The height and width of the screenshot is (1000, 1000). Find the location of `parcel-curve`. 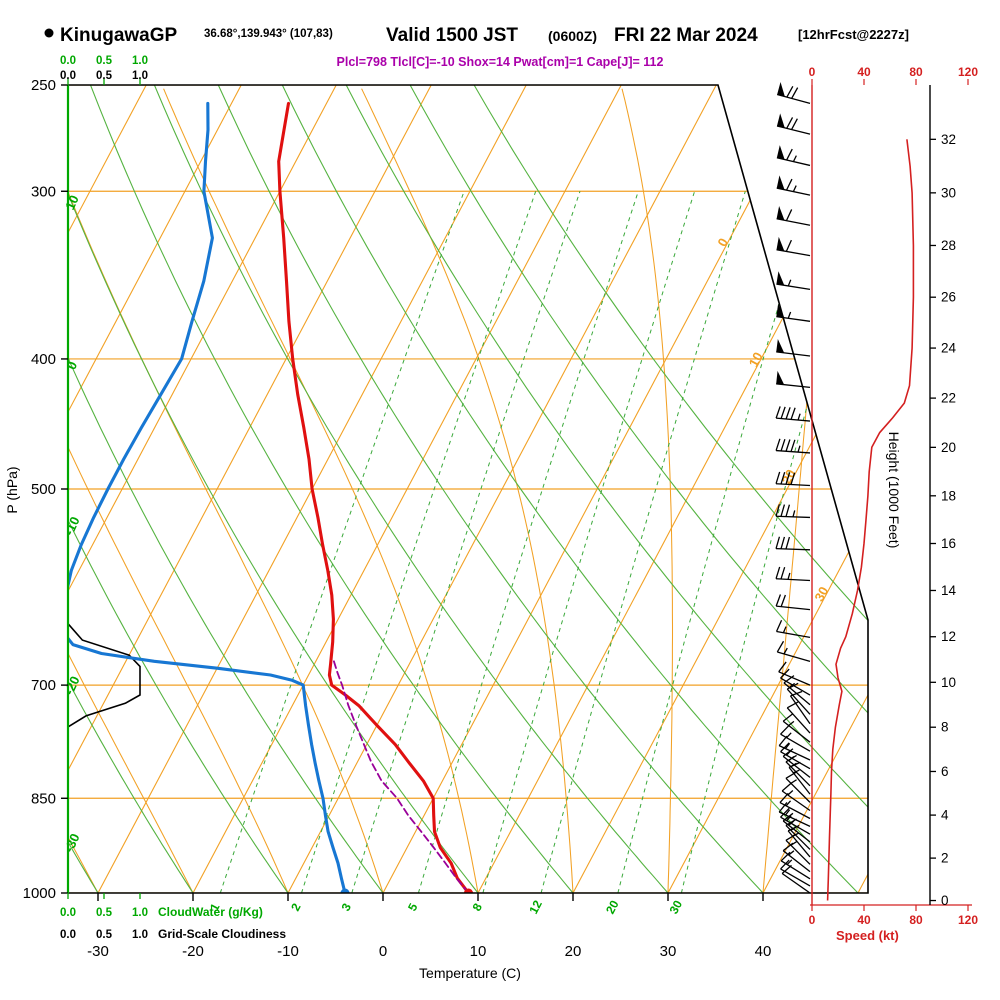

parcel-curve is located at coordinates (400, 774).